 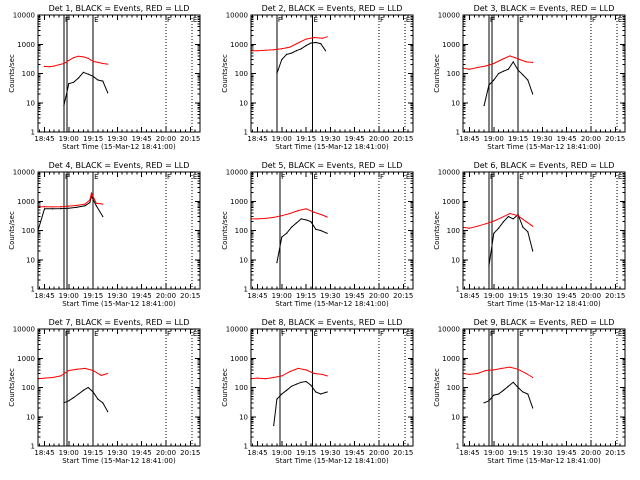 What do you see at coordinates (453, 74) in the screenshot?
I see `y-tick-label: 100` at bounding box center [453, 74].